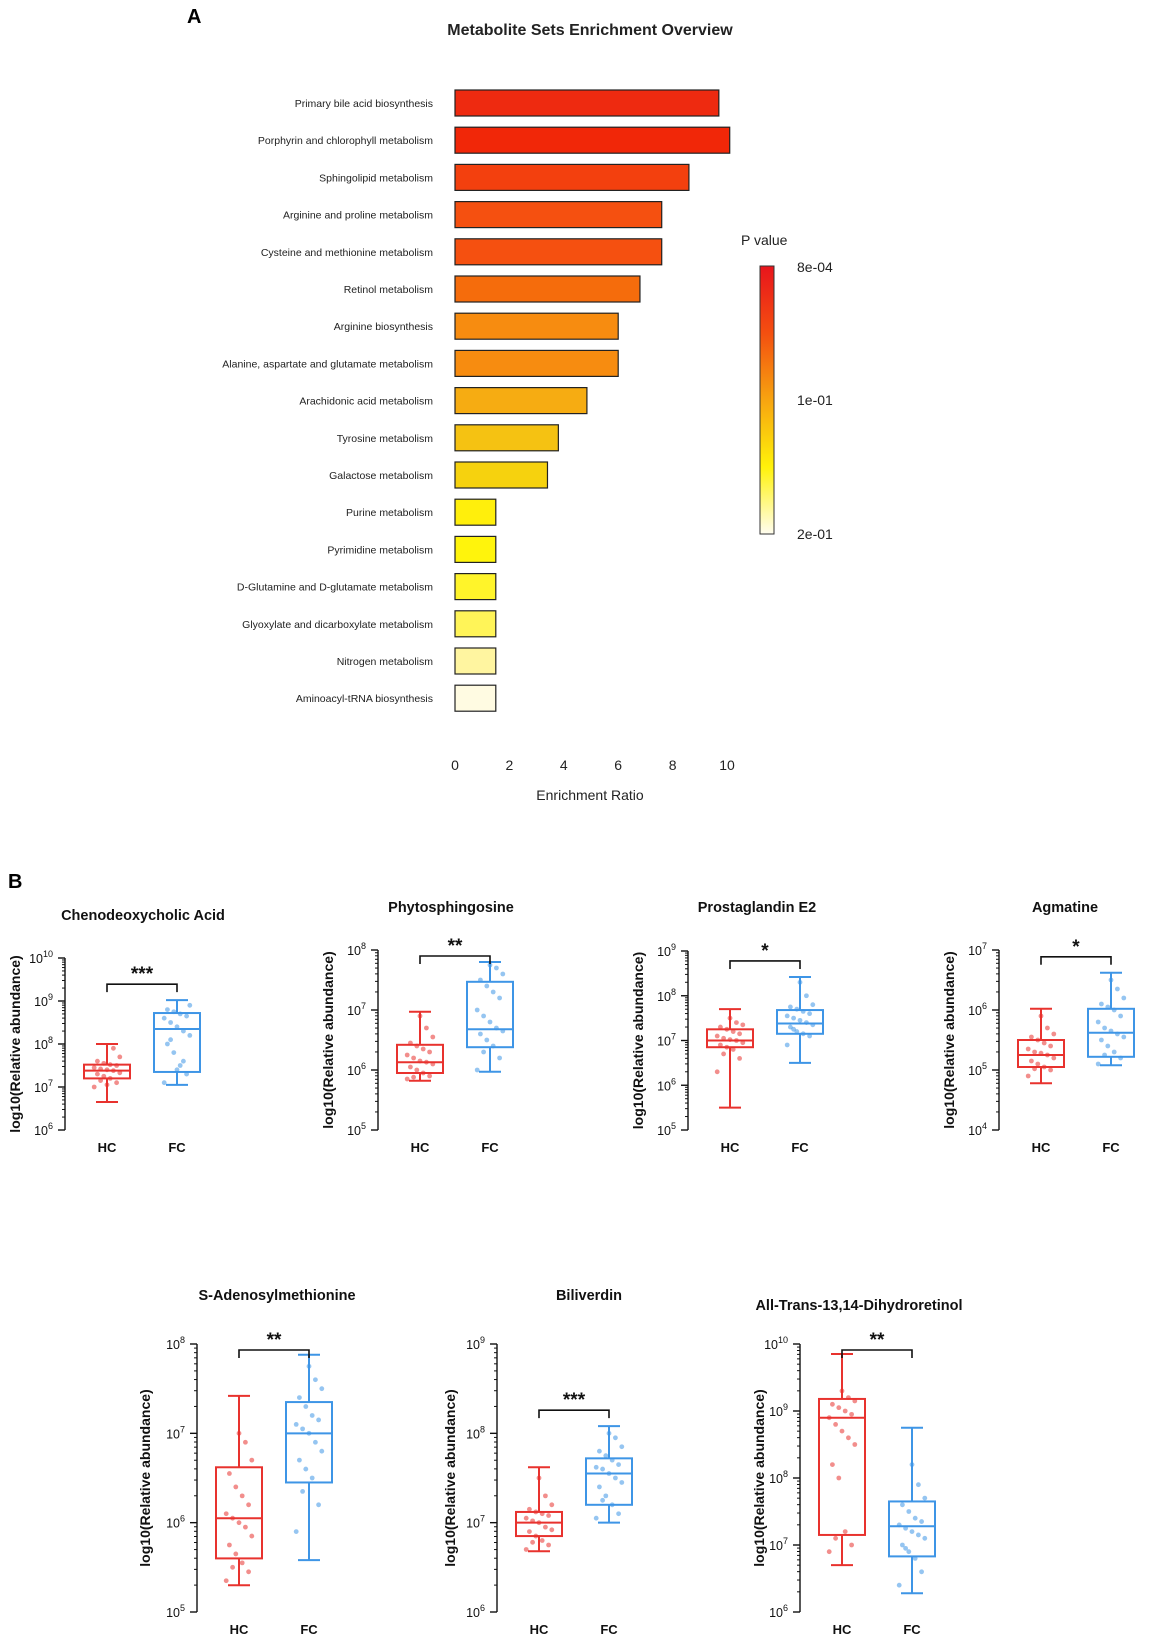  I want to click on boxplot-category-3-1: FC, so click(1111, 1147).